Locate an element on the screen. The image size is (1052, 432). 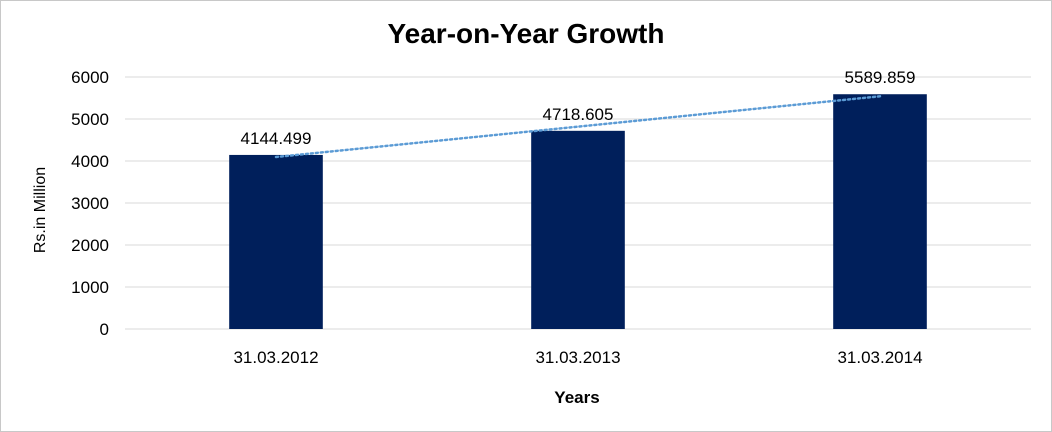
x-tick-label: 31.03.2014 is located at coordinates (879, 357).